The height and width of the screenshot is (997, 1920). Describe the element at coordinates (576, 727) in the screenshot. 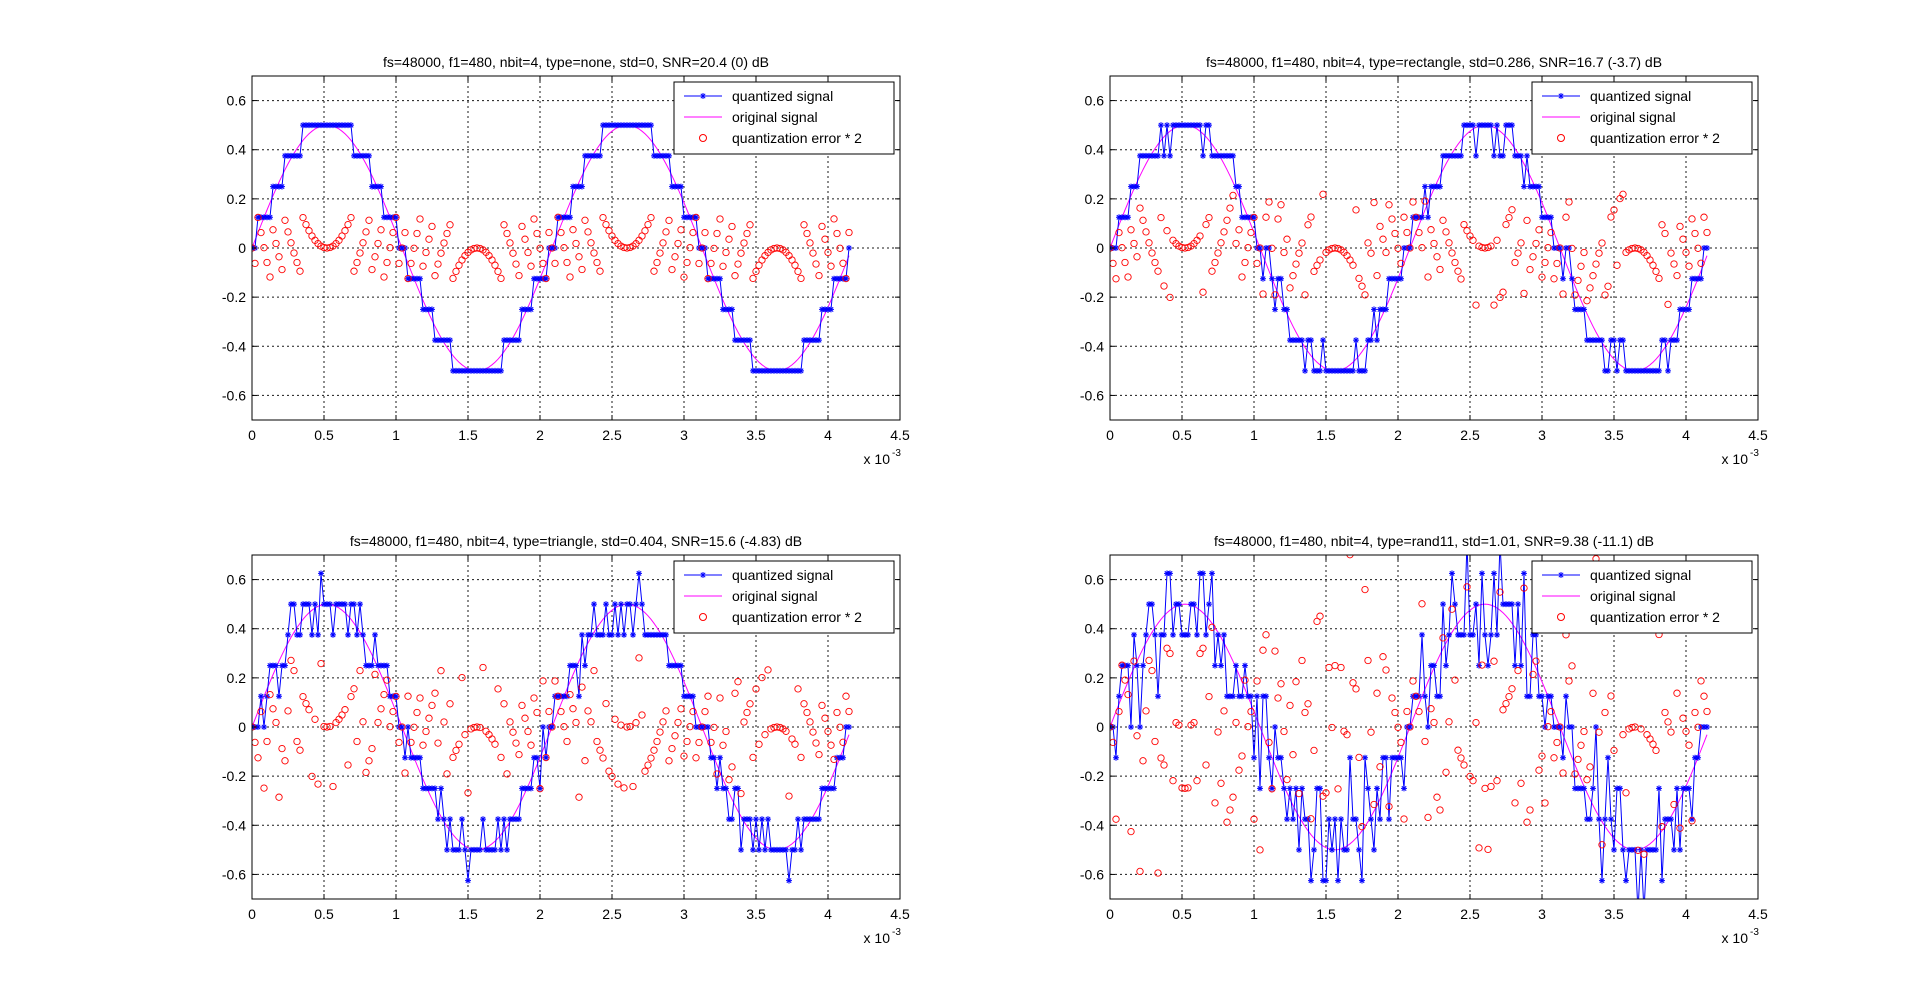

I see `ticks` at that location.